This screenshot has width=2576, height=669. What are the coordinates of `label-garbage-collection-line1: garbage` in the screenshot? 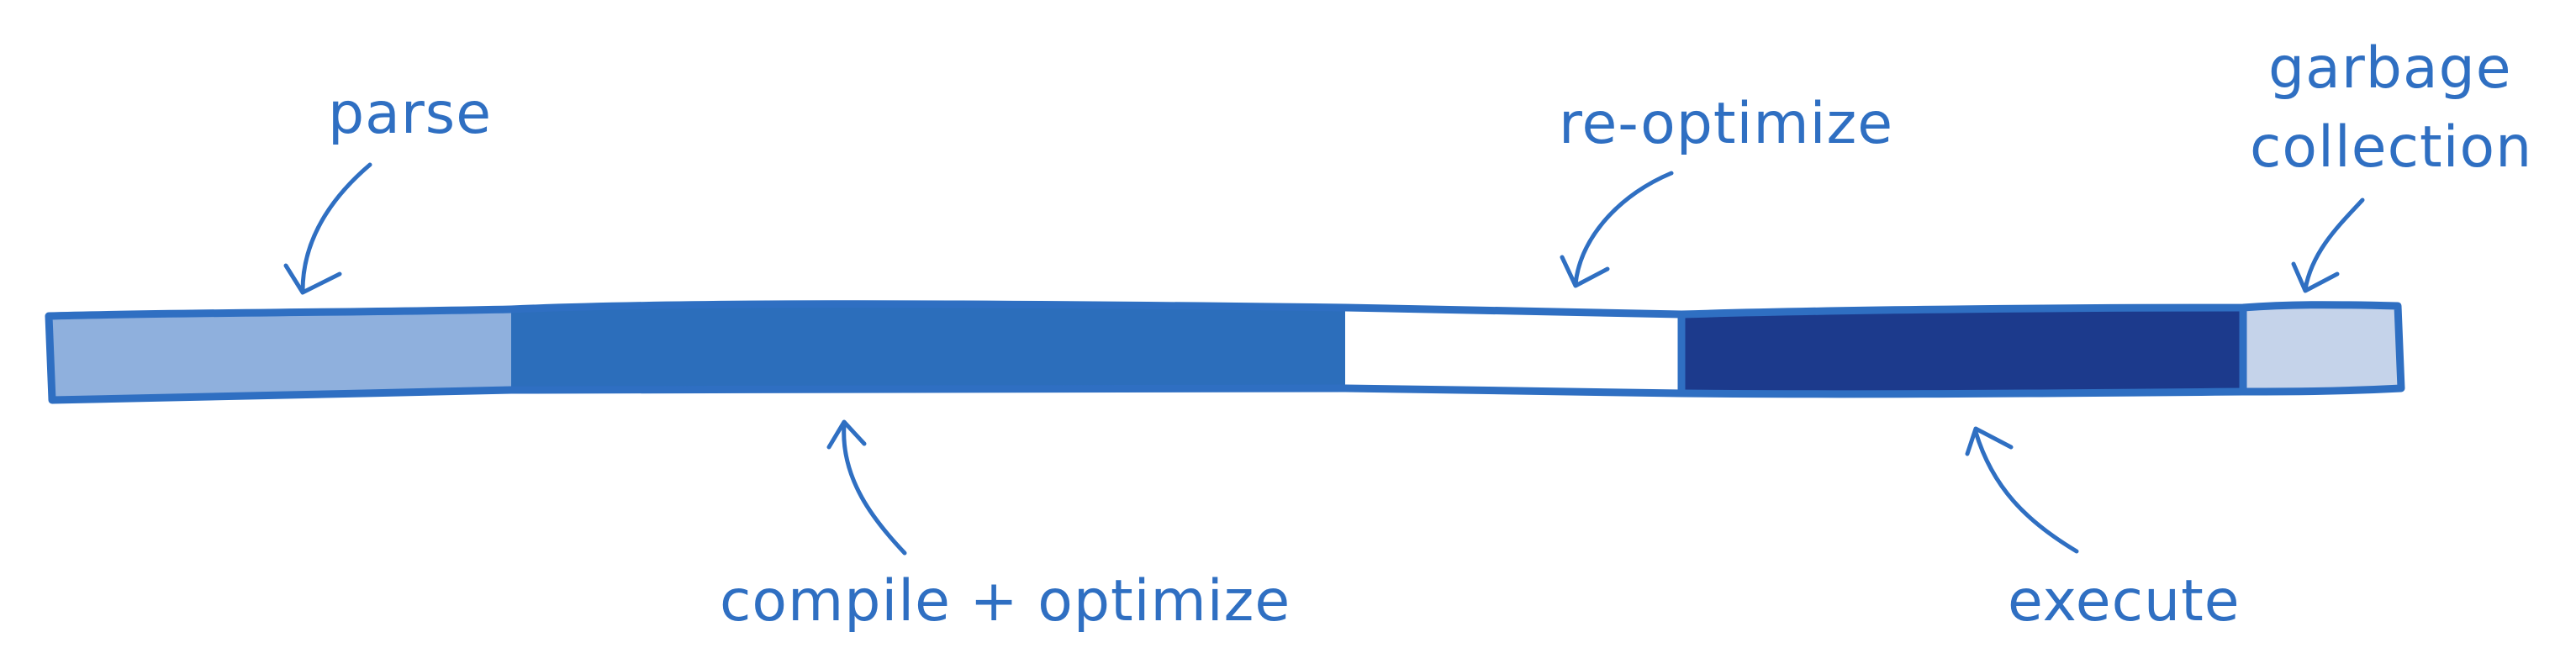 It's located at (2390, 68).